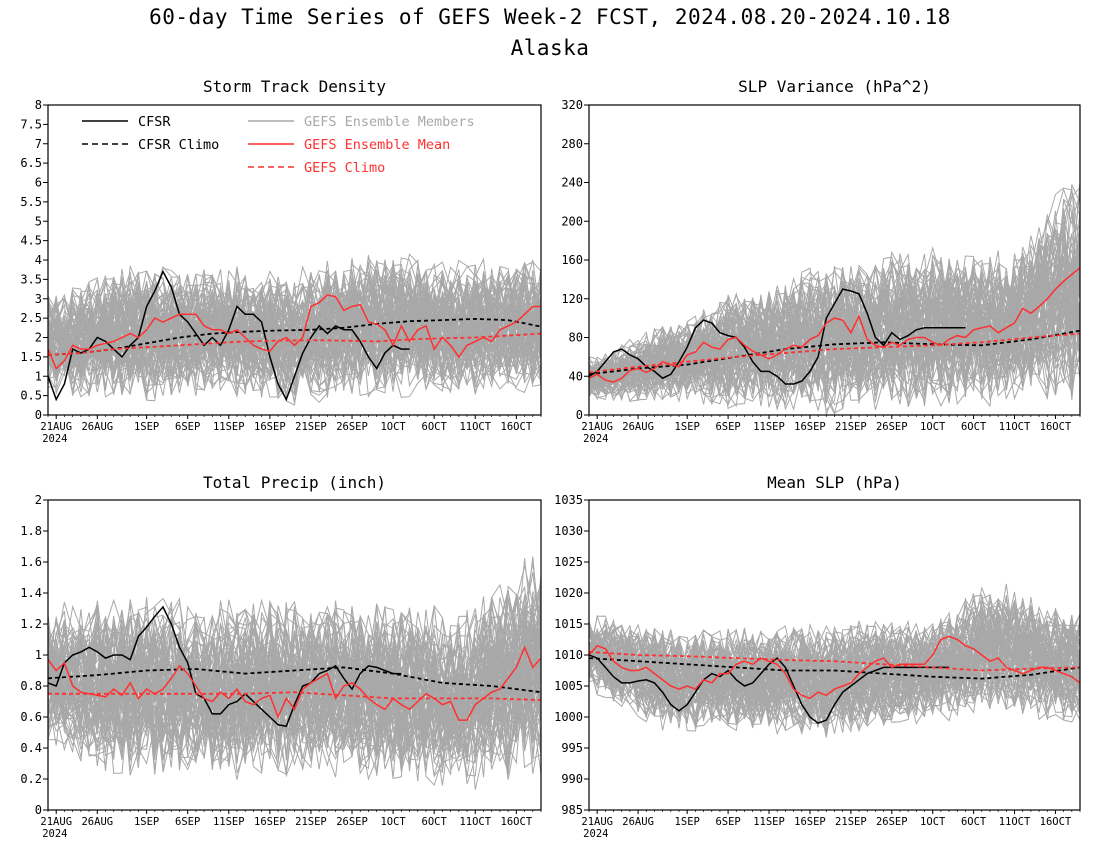 This screenshot has width=1100, height=850. I want to click on y-tick-label: 7.5, so click(31, 124).